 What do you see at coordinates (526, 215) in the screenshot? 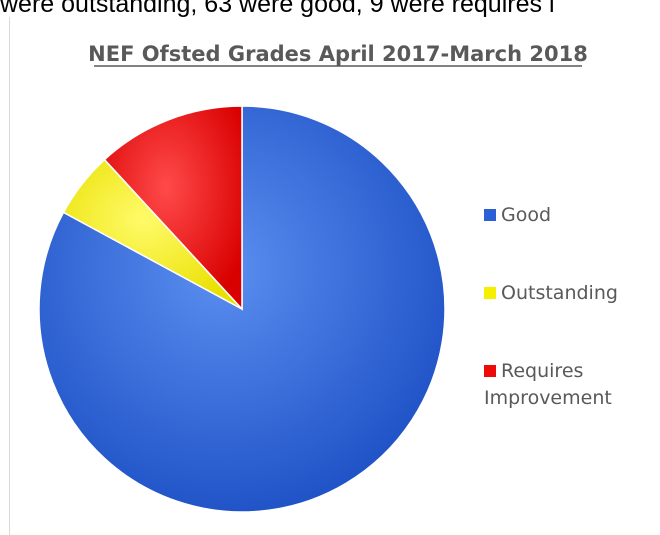
I see `legend-label: Good` at bounding box center [526, 215].